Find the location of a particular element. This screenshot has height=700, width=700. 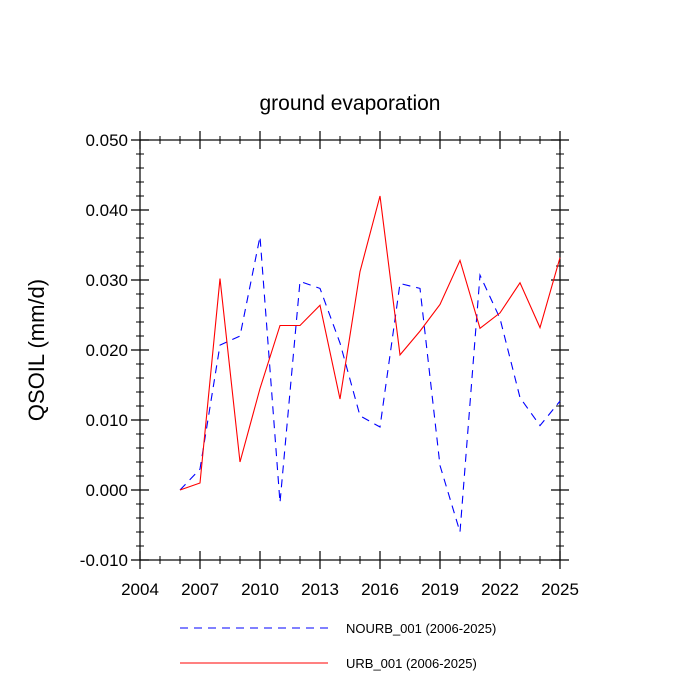

y-tick-label: 0.020 is located at coordinates (106, 350).